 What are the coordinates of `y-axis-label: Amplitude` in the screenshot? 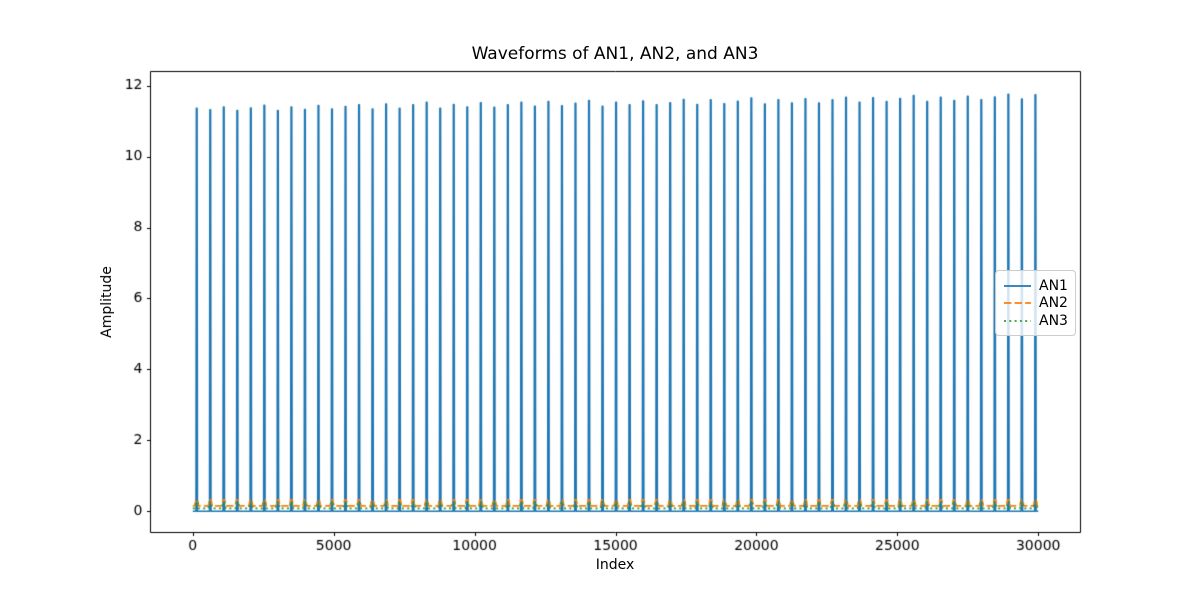 It's located at (107, 302).